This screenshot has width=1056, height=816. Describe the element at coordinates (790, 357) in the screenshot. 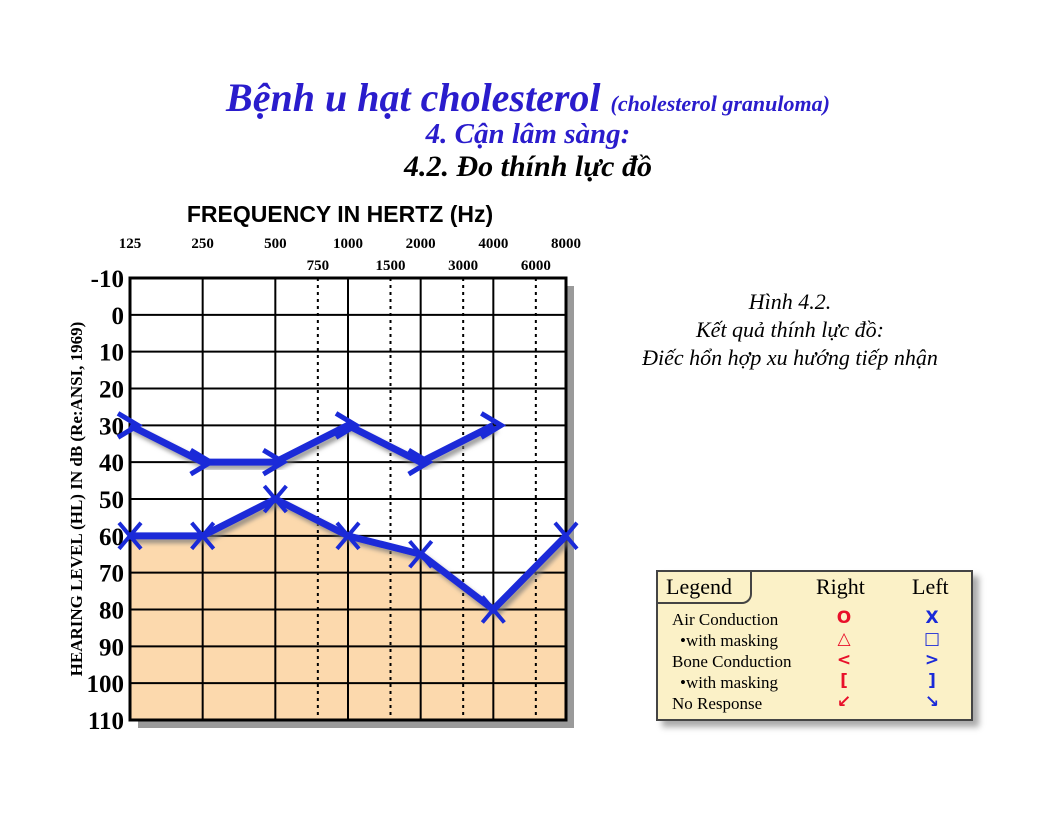

I see `caption-line-diagnosis: Điếc hổn hợp xu hướng tiếp nhận` at that location.